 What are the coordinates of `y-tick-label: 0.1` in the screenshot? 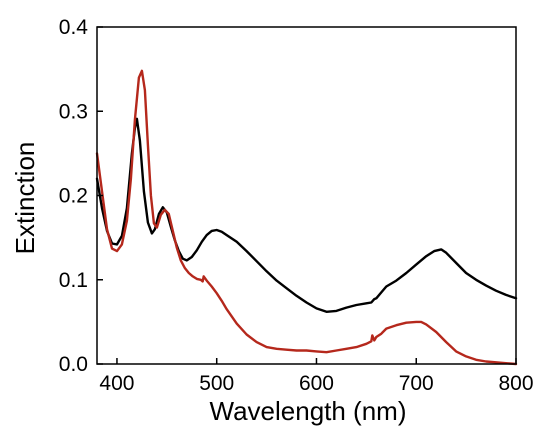 It's located at (73, 280).